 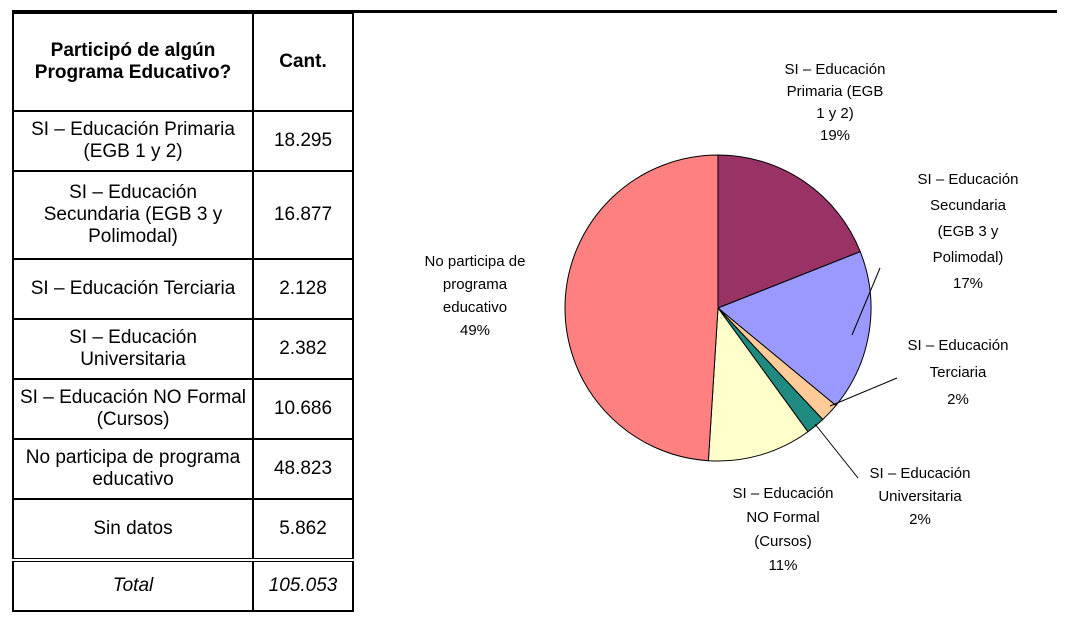 What do you see at coordinates (133, 529) in the screenshot?
I see `table-cell: Sin datos` at bounding box center [133, 529].